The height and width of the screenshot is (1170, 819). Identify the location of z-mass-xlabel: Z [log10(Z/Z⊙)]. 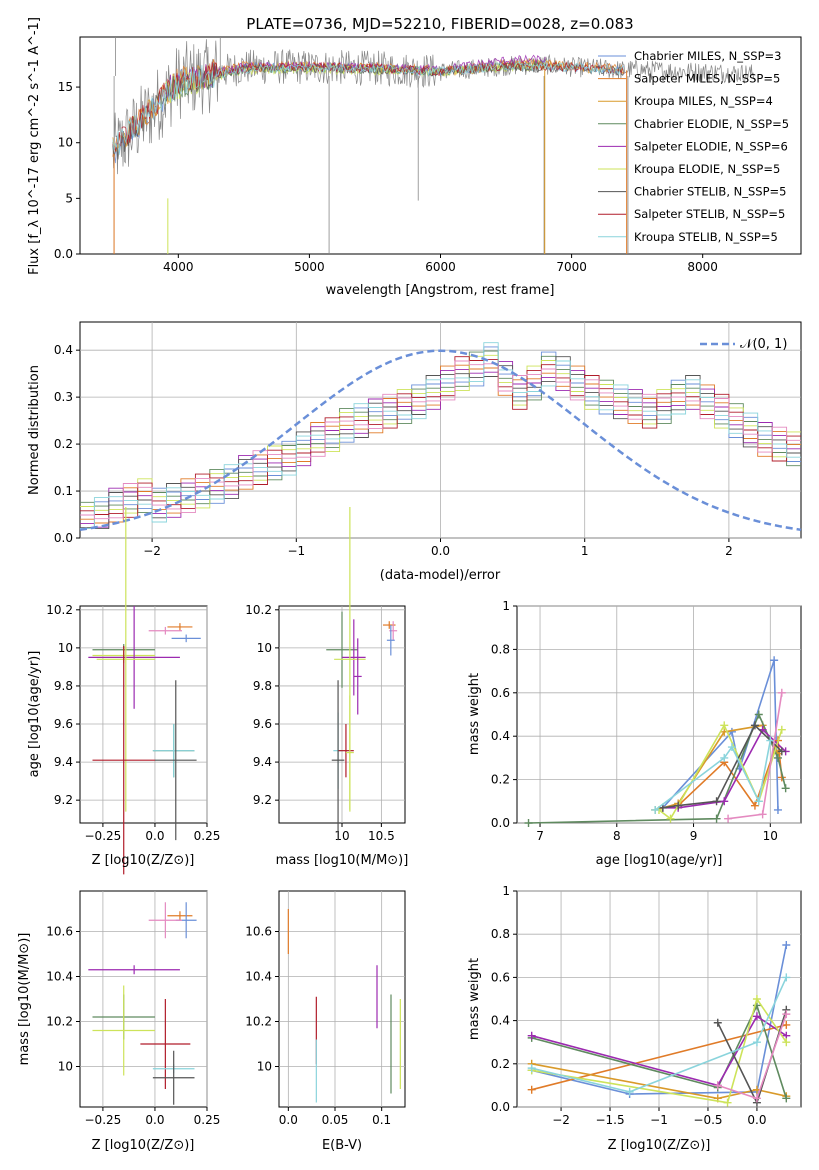
(143, 1145).